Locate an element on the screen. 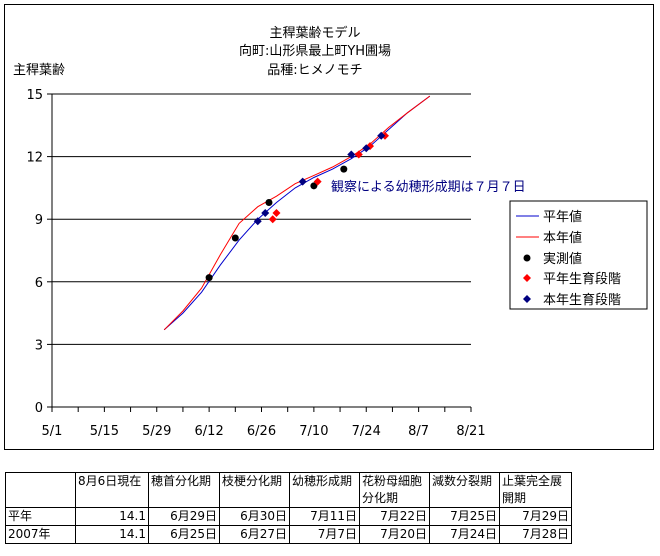 The height and width of the screenshot is (556, 660). annotation-text: 観察による幼穂形成期は７月７日 is located at coordinates (428, 187).